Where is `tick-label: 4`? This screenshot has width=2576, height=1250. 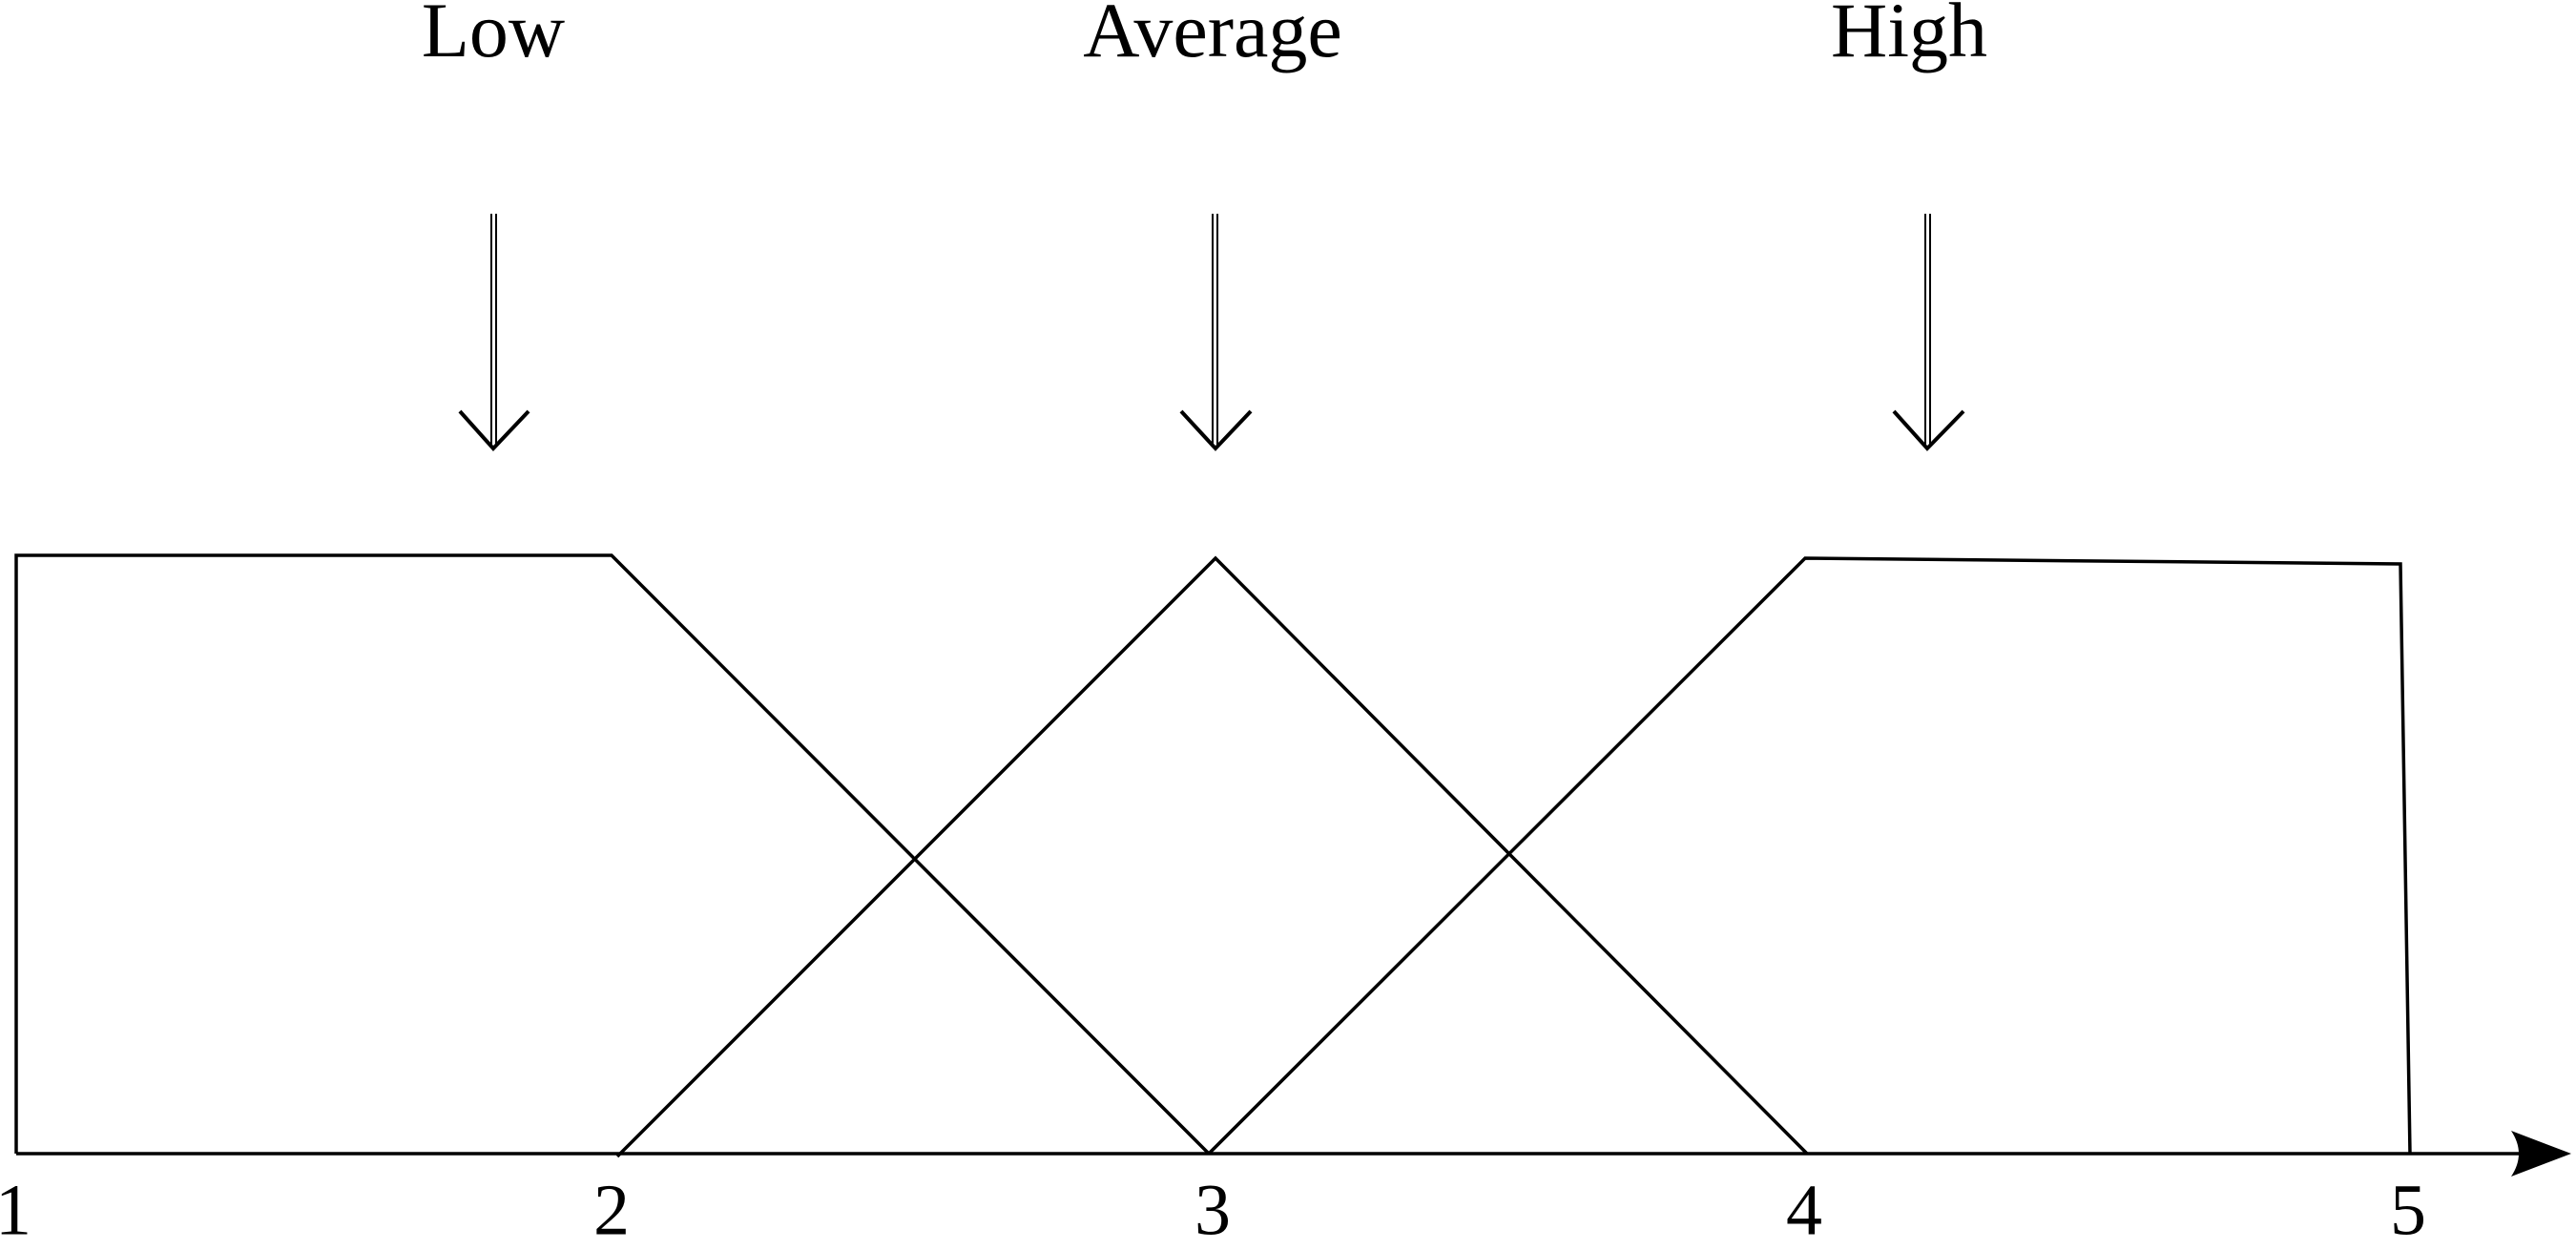 tick-label: 4 is located at coordinates (1804, 1210).